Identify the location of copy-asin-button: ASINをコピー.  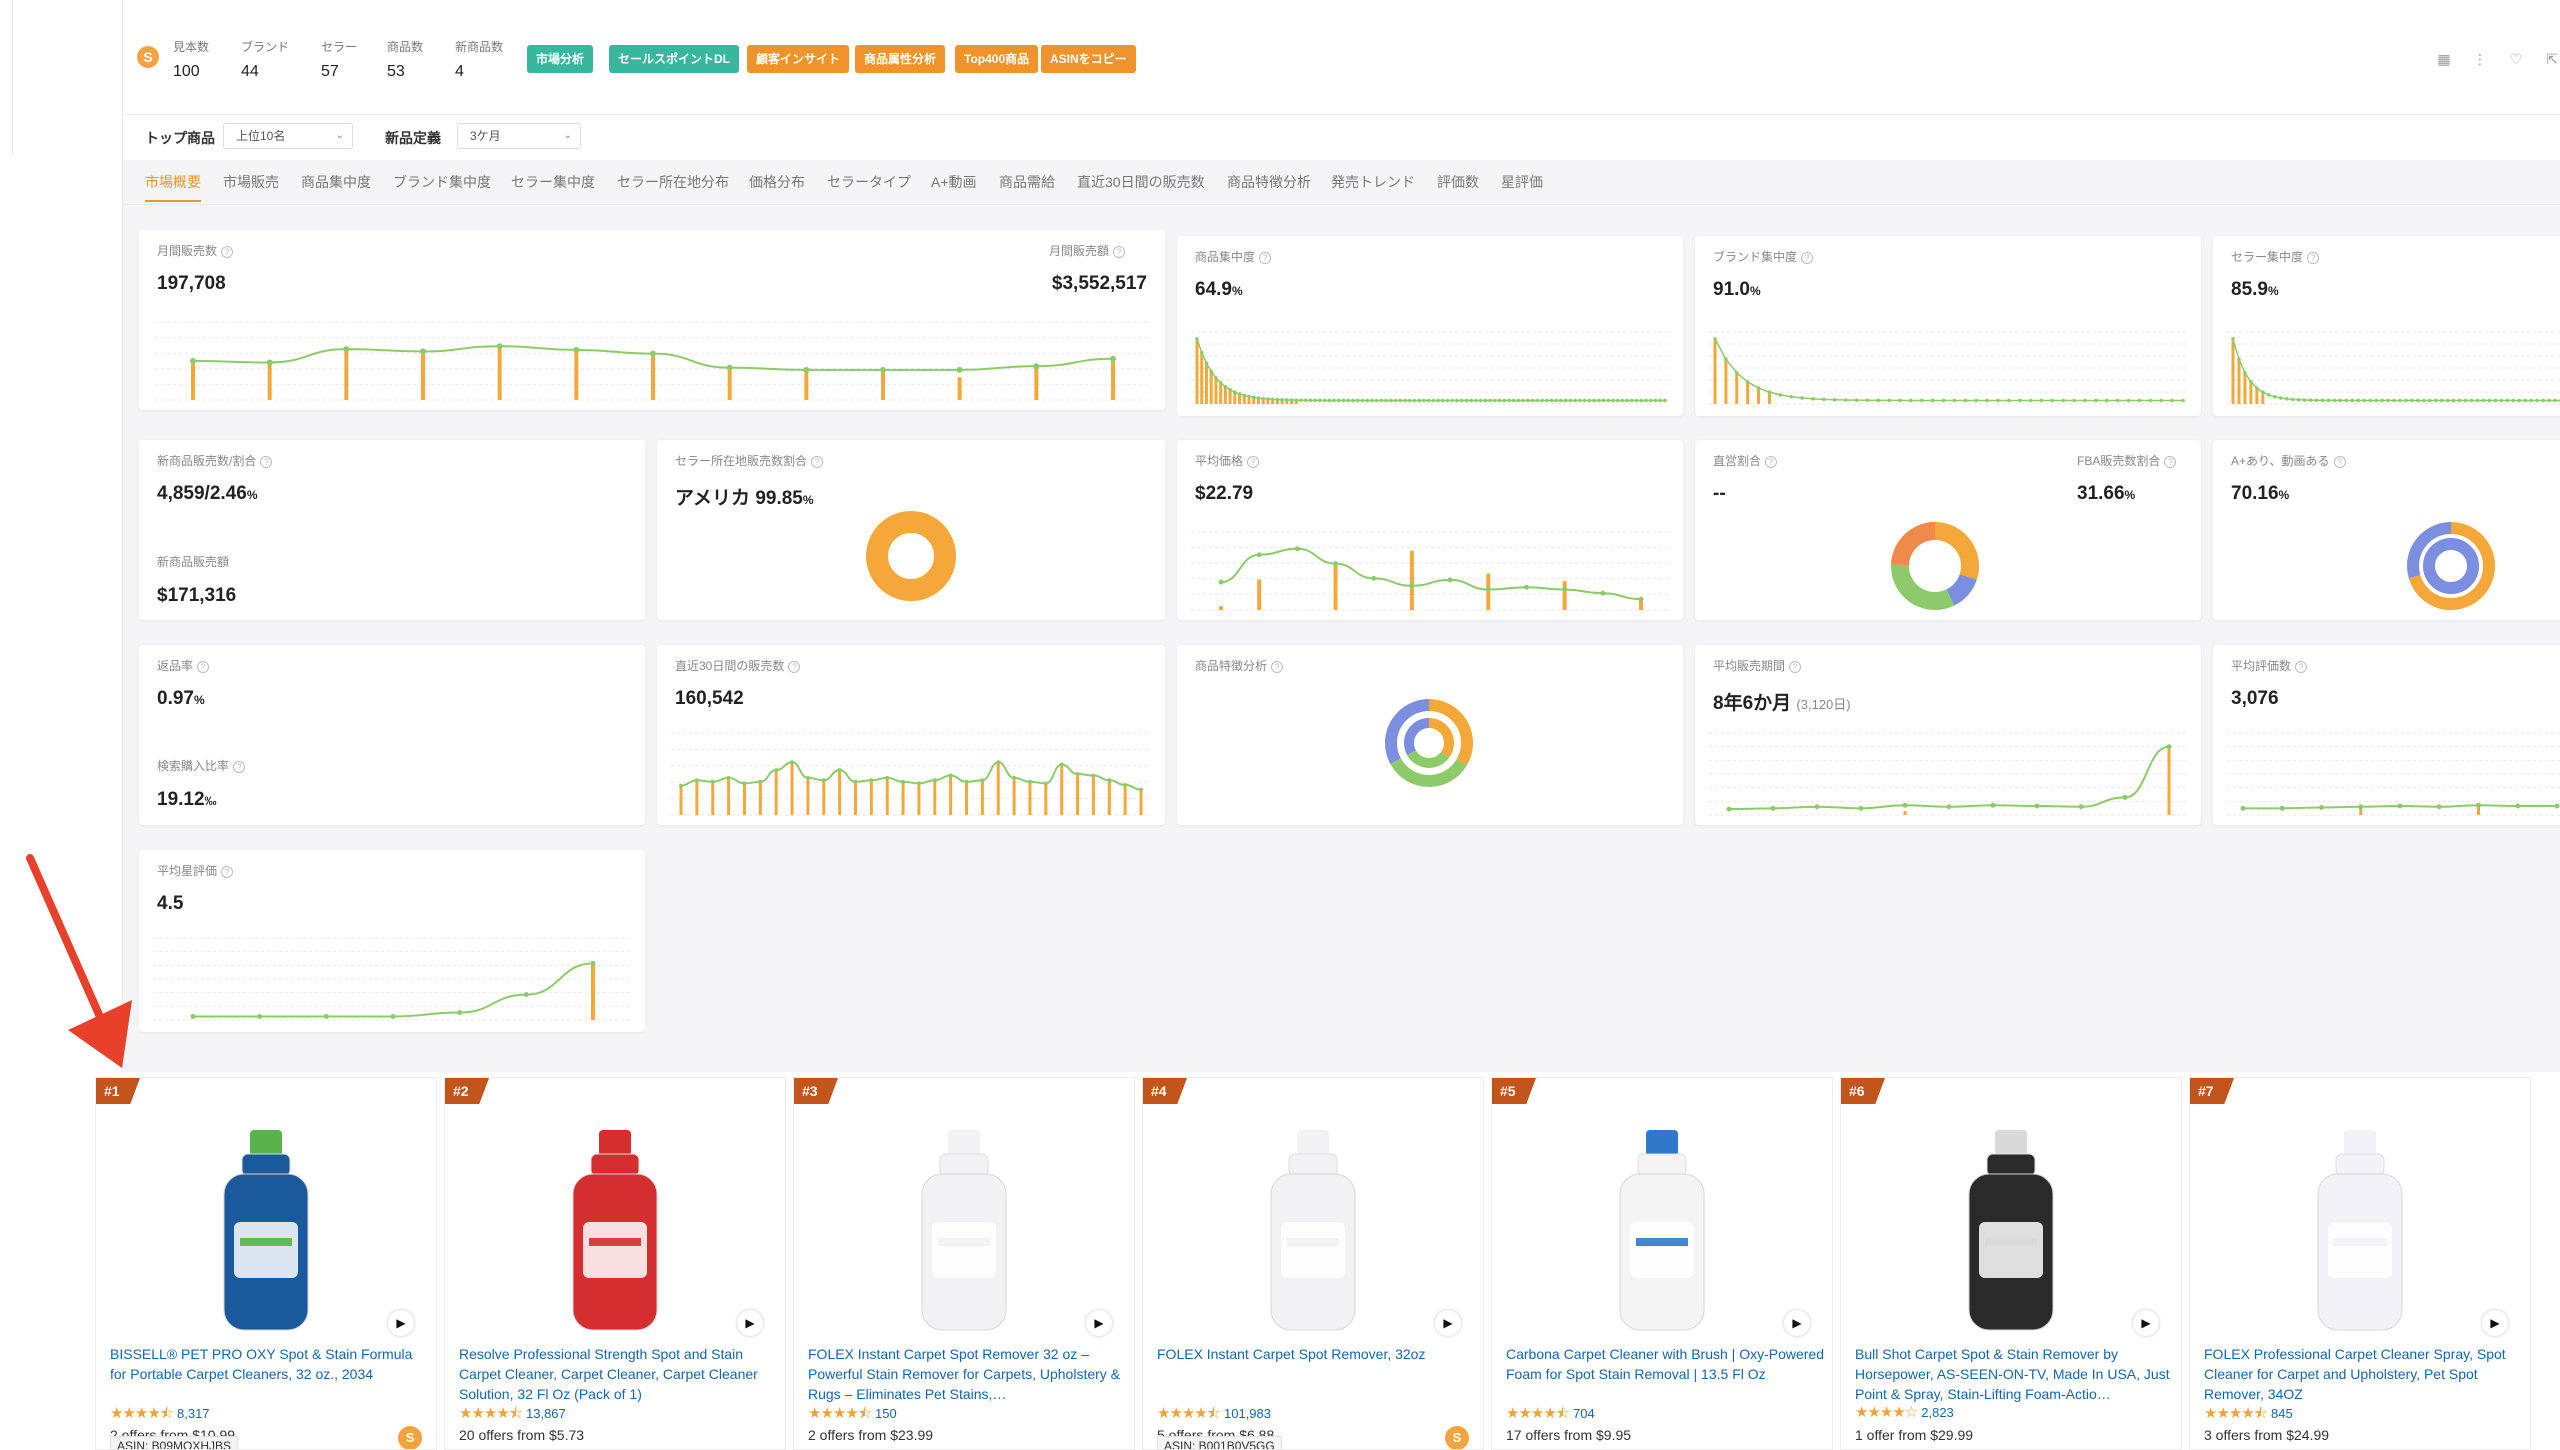
(1088, 59).